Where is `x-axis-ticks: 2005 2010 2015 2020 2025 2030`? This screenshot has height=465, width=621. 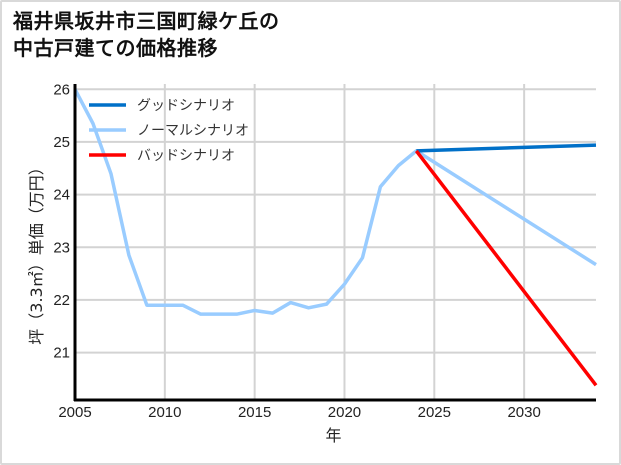 x-axis-ticks: 2005 2010 2015 2020 2025 2030 is located at coordinates (299, 412).